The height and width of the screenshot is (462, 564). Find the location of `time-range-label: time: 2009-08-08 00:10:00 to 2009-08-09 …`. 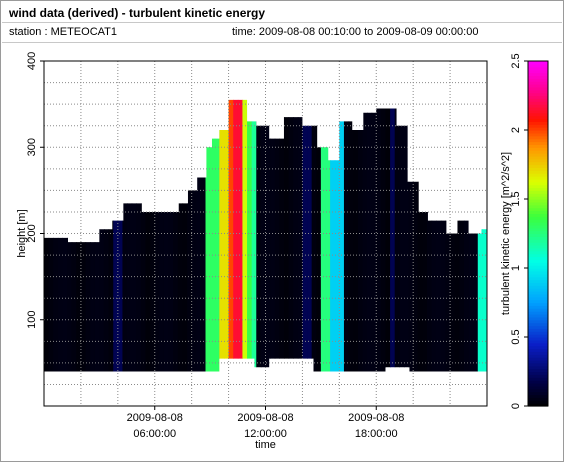

time-range-label: time: 2009-08-08 00:10:00 to 2009-08-09 … is located at coordinates (355, 32).